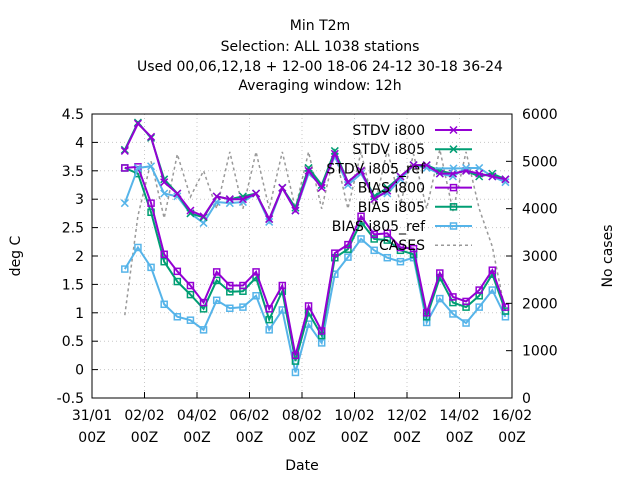  I want to click on y-tick-label: 0.5, so click(73, 342).